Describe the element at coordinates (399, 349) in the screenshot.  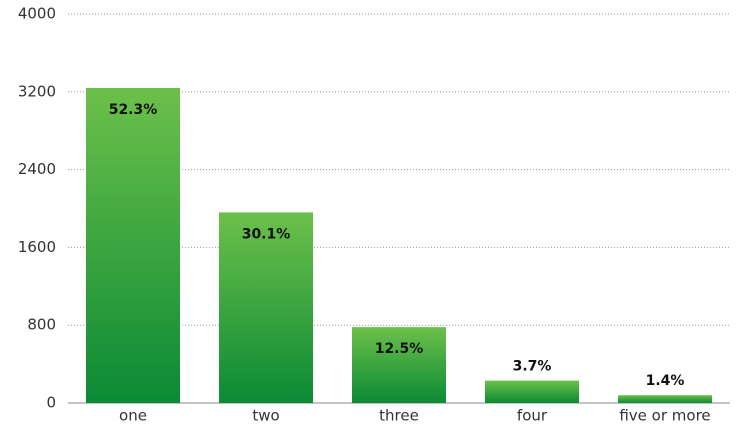
I see `data-label: 12.5%` at that location.